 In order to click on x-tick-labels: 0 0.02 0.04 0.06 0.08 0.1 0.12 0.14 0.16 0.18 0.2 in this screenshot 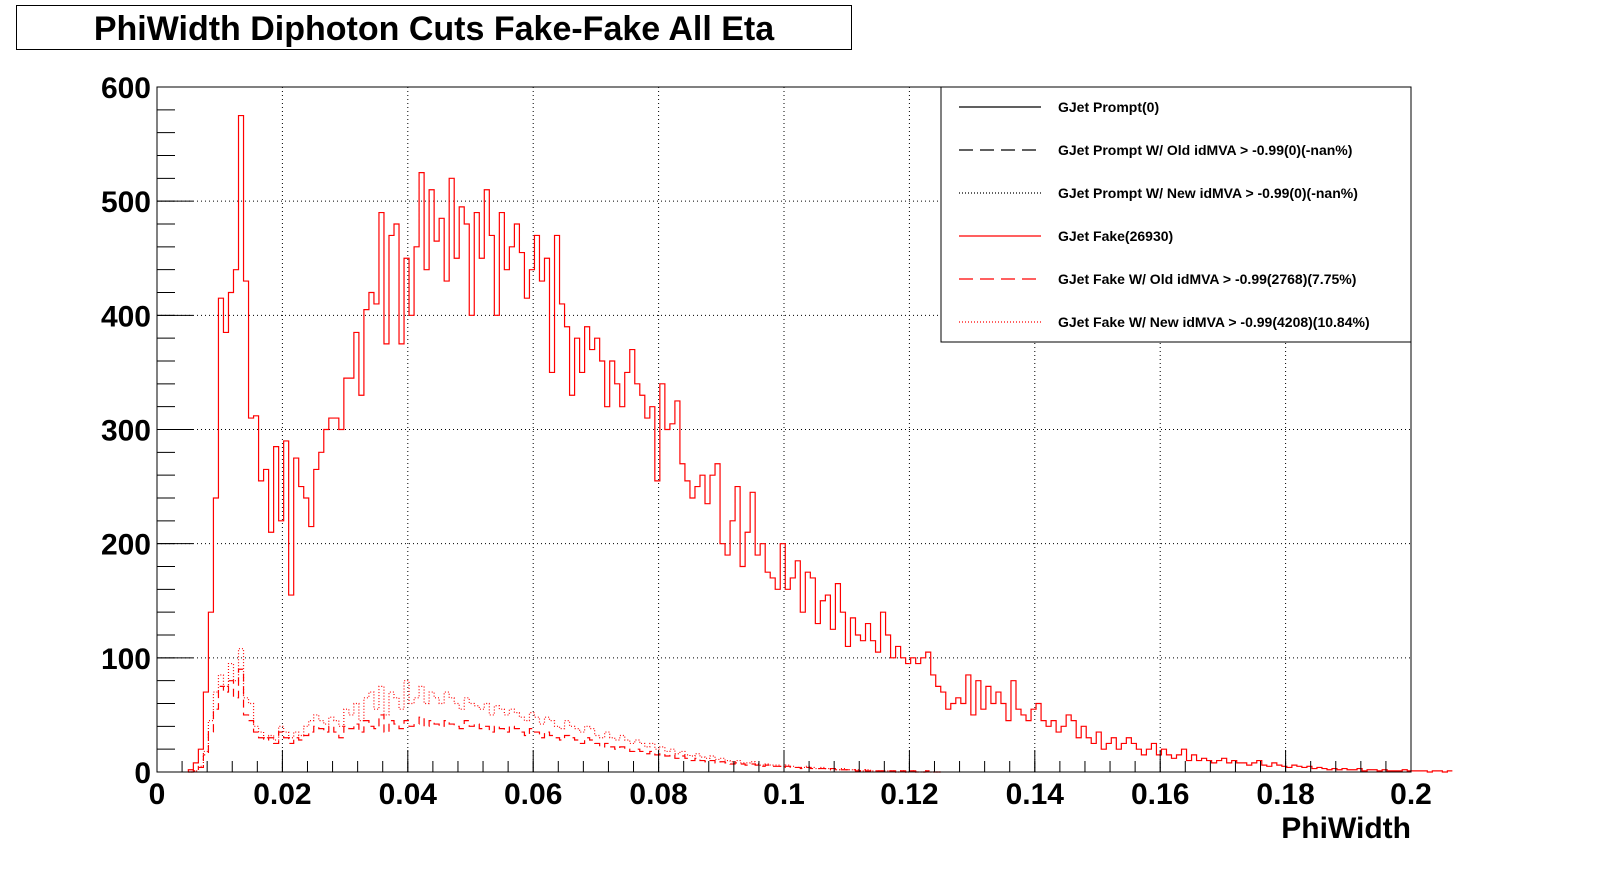, I will do `click(790, 794)`.